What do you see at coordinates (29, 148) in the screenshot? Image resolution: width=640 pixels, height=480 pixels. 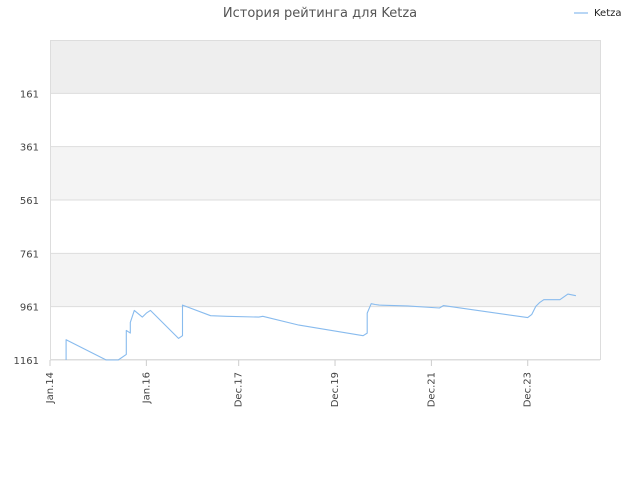 I see `y-tick-label: 361` at bounding box center [29, 148].